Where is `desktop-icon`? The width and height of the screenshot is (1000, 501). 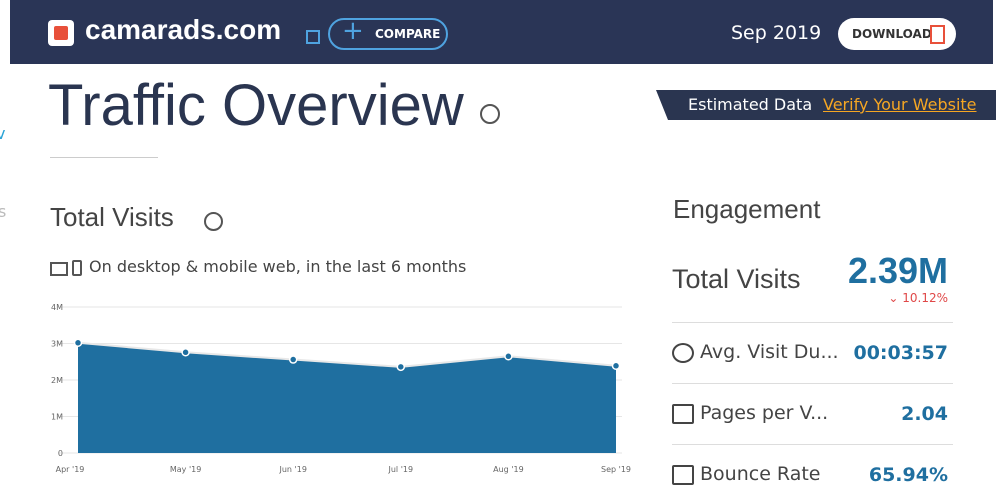 desktop-icon is located at coordinates (59, 269).